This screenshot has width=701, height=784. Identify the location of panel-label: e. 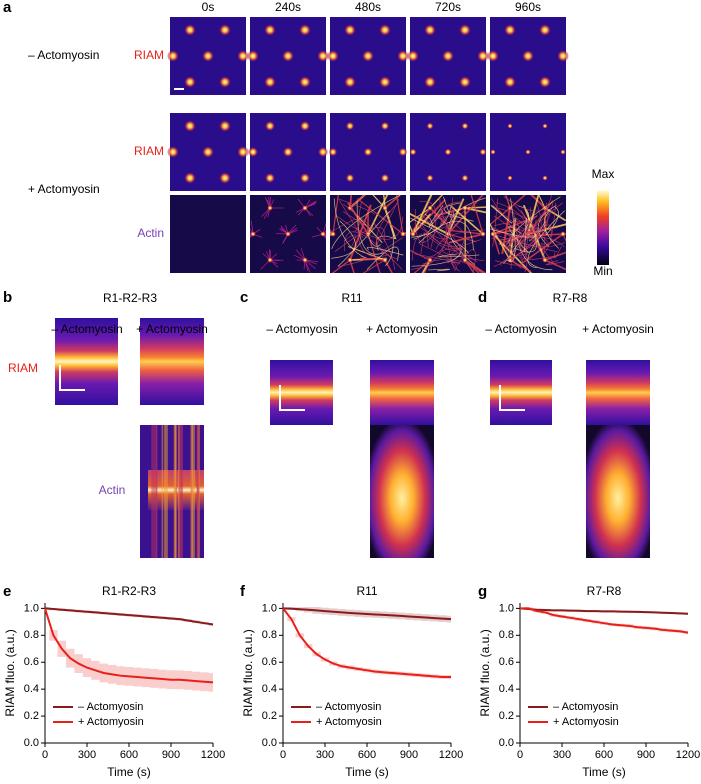
(7, 591).